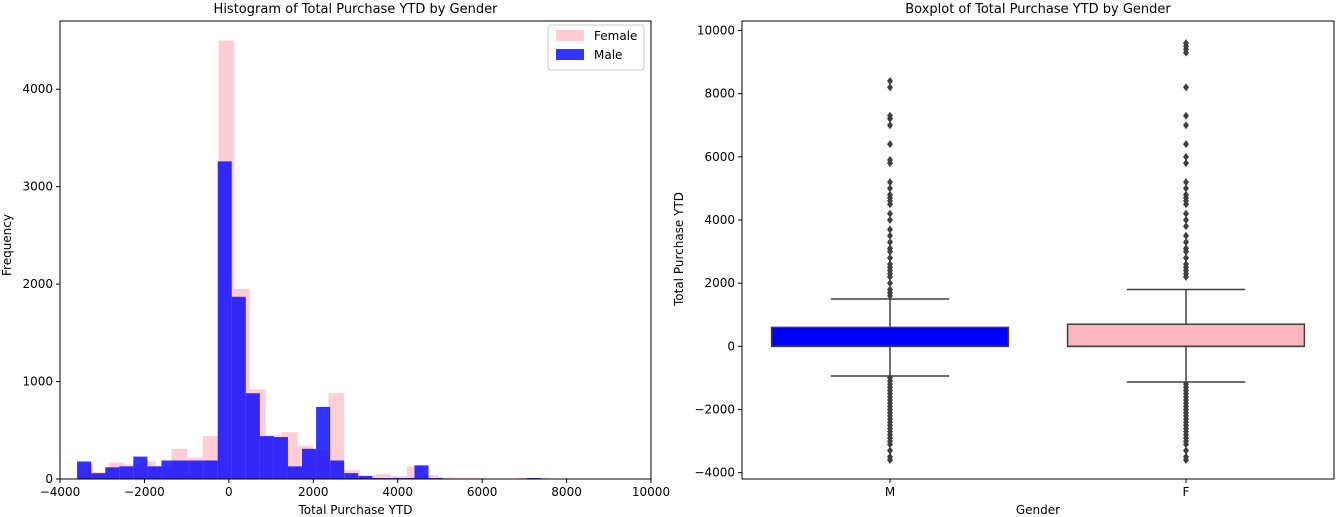  What do you see at coordinates (313, 492) in the screenshot?
I see `histogram-x-tick-label-3: 2000` at bounding box center [313, 492].